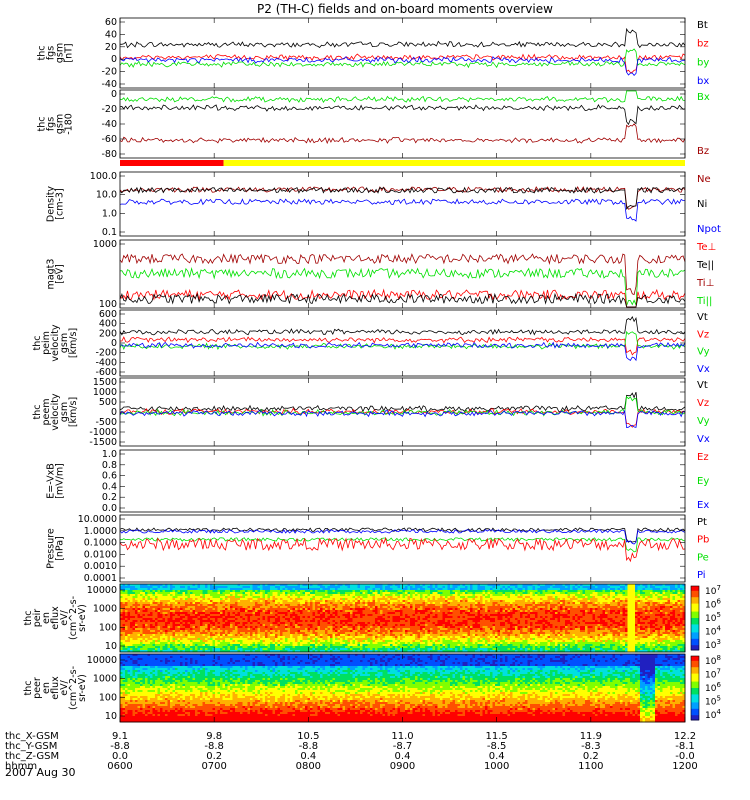 The image size is (750, 800). What do you see at coordinates (109, 124) in the screenshot?
I see `y-tick-label: -40` at bounding box center [109, 124].